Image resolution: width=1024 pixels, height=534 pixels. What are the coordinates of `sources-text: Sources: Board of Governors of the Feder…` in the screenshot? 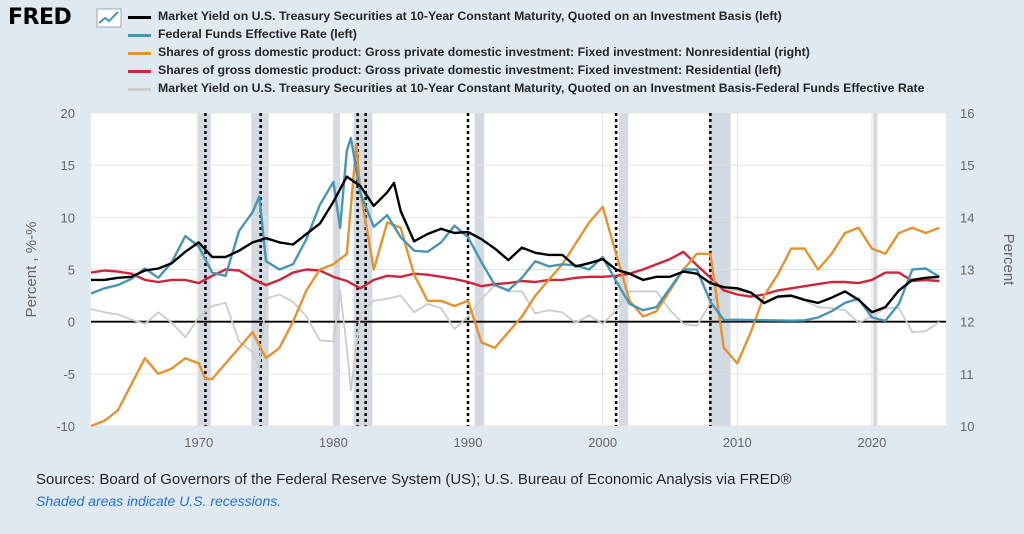 It's located at (414, 479).